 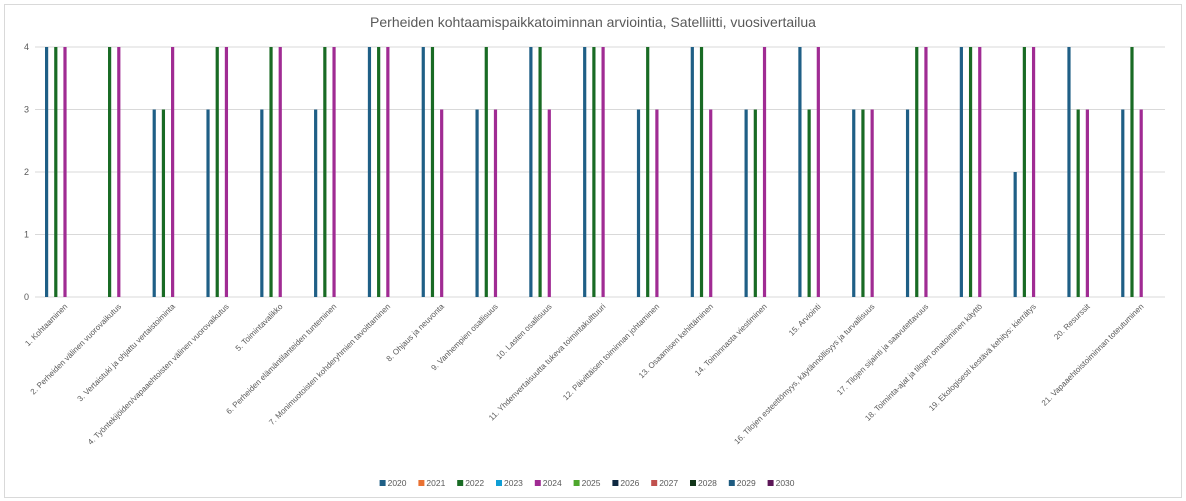 What do you see at coordinates (668, 483) in the screenshot?
I see `legend-label: 2027` at bounding box center [668, 483].